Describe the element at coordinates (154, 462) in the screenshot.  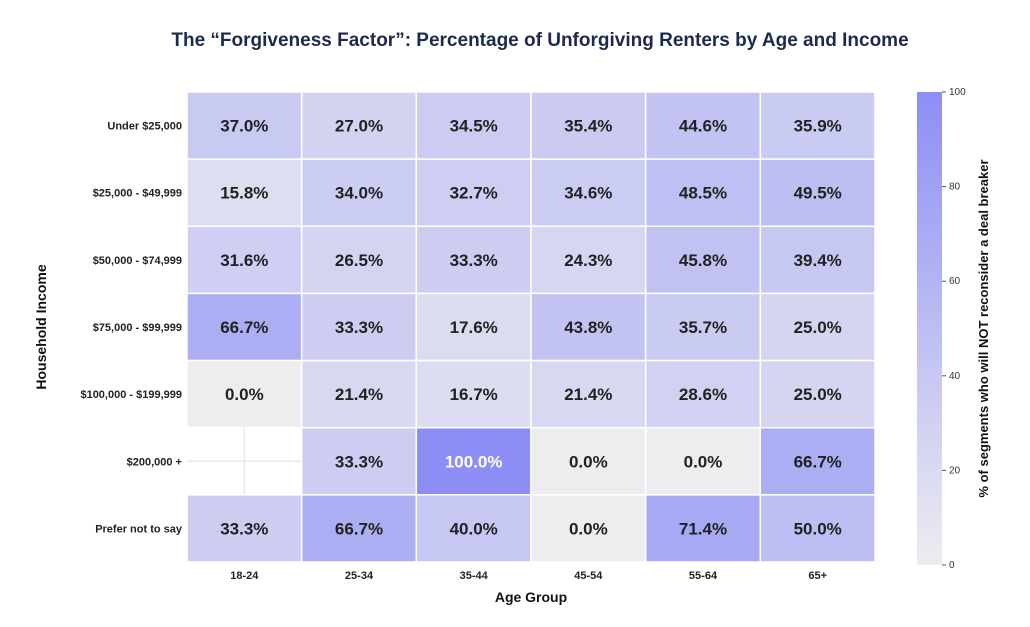
I see `y-tick-label-200-000: $200,000 +` at that location.